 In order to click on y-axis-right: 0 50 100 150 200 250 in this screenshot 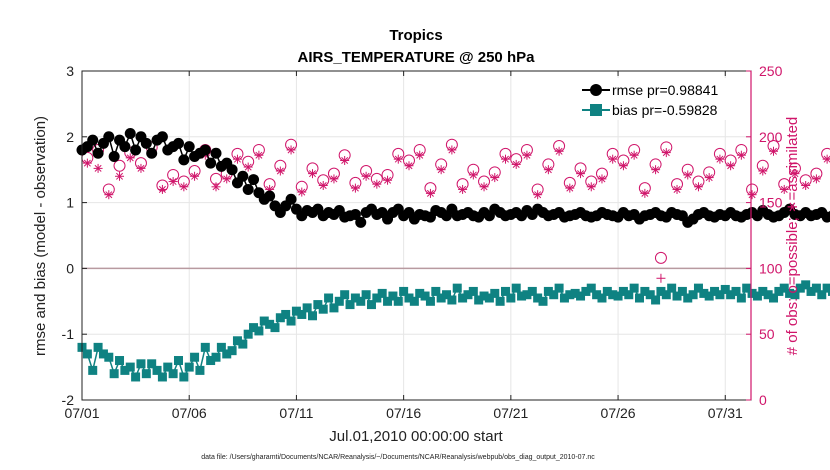, I will do `click(764, 235)`.